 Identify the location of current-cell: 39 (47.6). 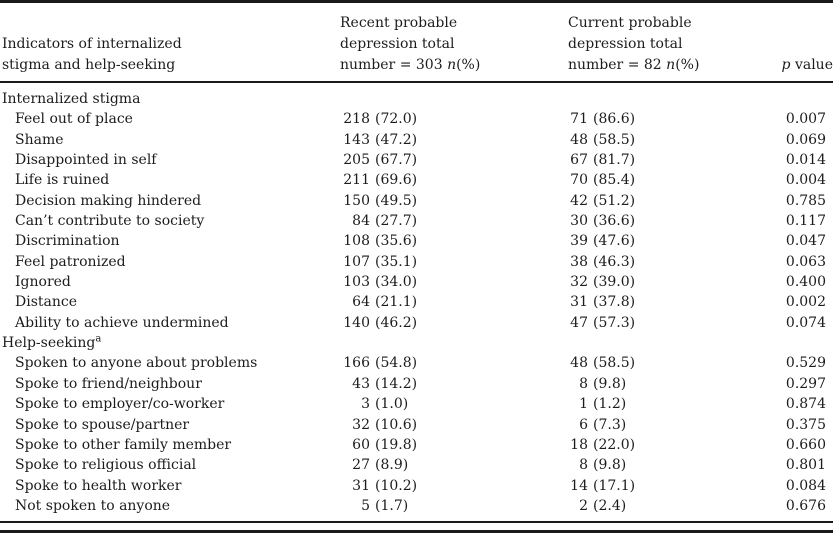
(666, 241).